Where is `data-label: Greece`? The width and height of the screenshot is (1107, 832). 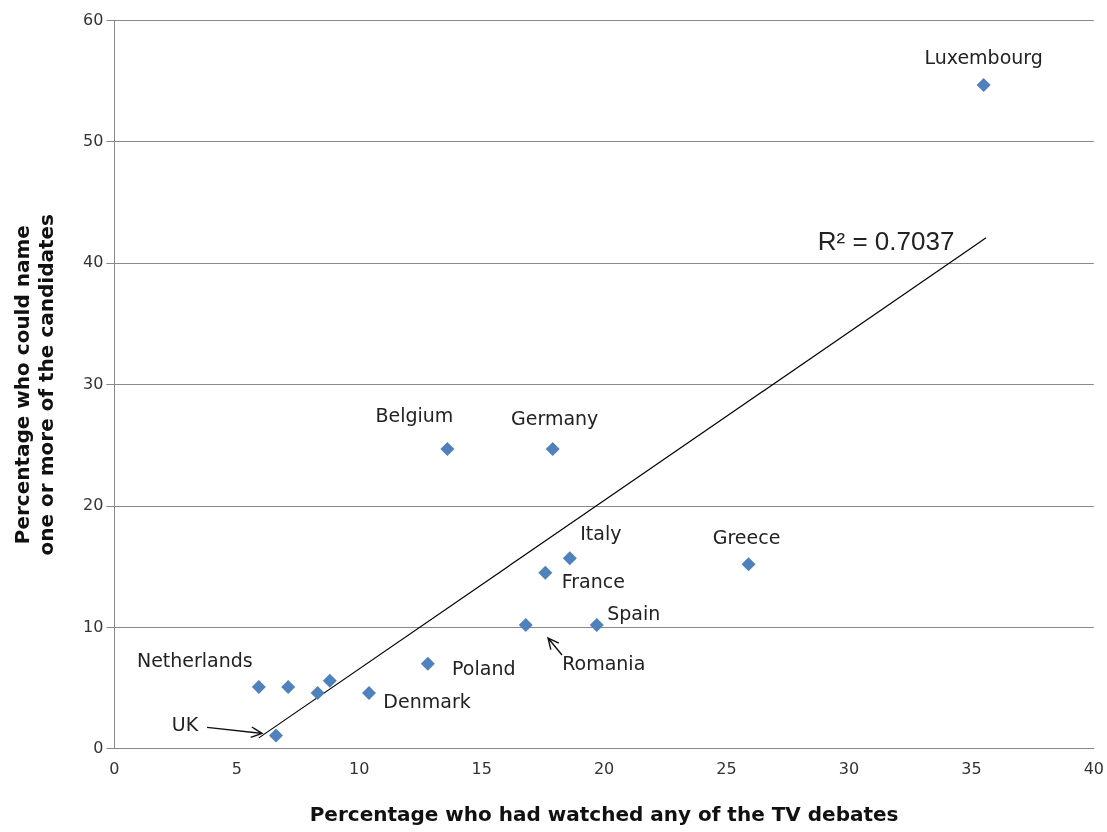
data-label: Greece is located at coordinates (746, 537).